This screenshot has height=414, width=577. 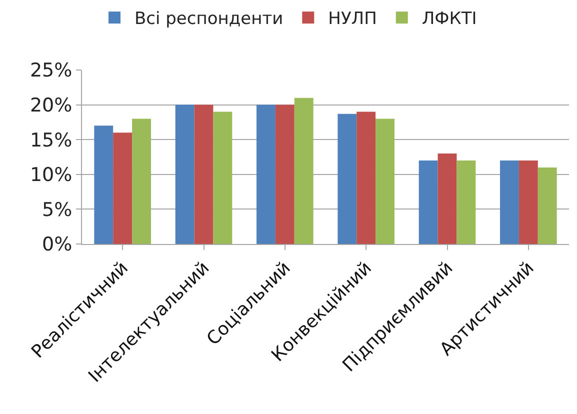 What do you see at coordinates (51, 105) in the screenshot?
I see `y-tick-label: 20%` at bounding box center [51, 105].